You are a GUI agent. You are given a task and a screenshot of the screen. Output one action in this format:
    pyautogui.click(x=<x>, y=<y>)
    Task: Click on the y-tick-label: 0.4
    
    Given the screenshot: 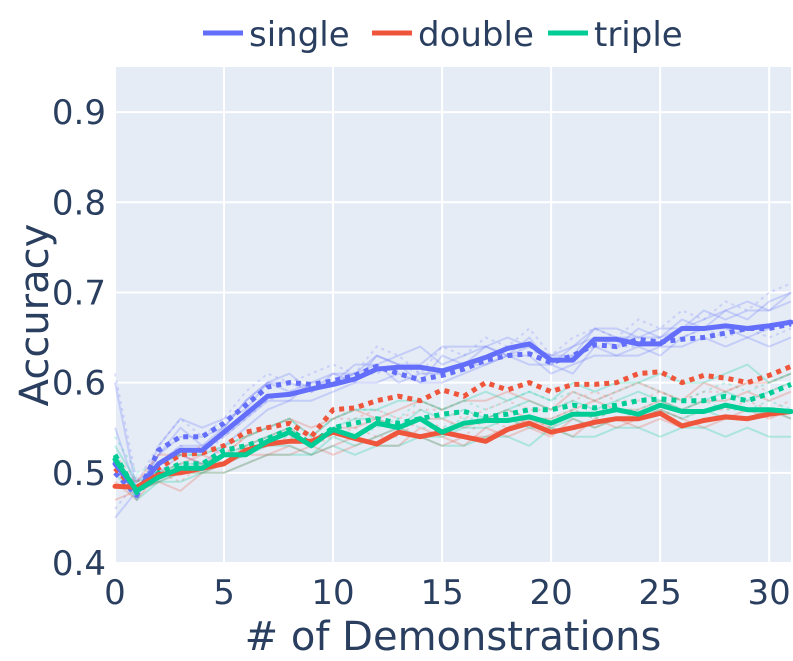 What is the action you would take?
    pyautogui.click(x=79, y=564)
    